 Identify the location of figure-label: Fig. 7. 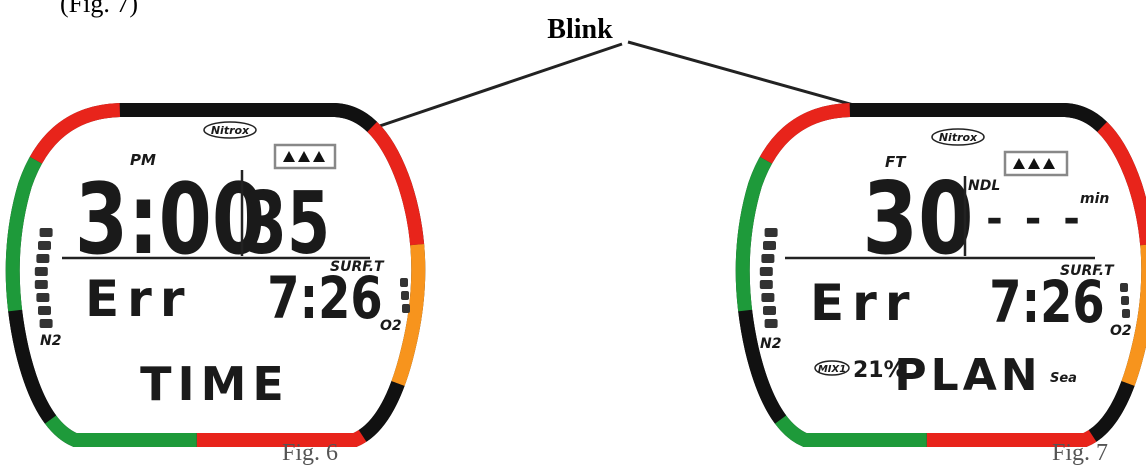
(1080, 453).